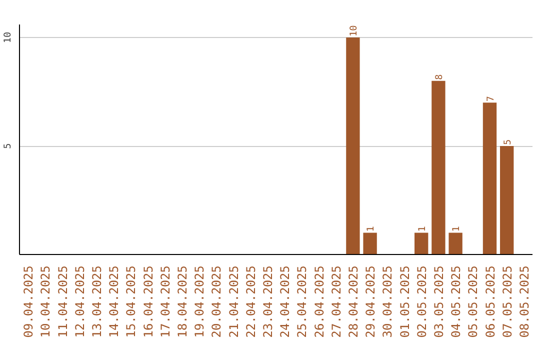 The image size is (540, 340). I want to click on data-label: 7, so click(490, 99).